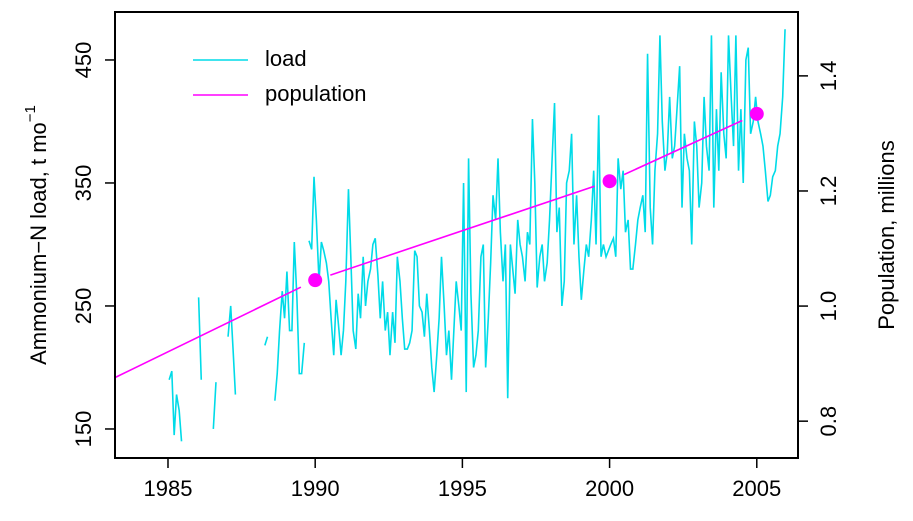 The width and height of the screenshot is (913, 521). I want to click on y-tick-label: 350, so click(83, 183).